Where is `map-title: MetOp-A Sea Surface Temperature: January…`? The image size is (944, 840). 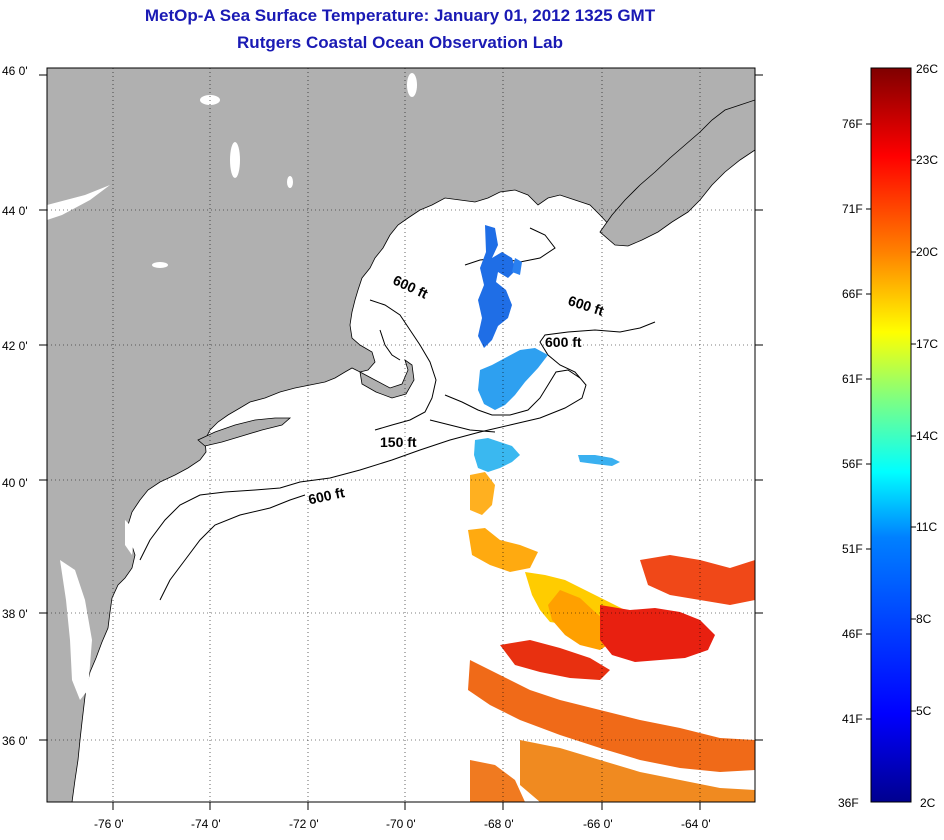
map-title: MetOp-A Sea Surface Temperature: January… is located at coordinates (400, 15).